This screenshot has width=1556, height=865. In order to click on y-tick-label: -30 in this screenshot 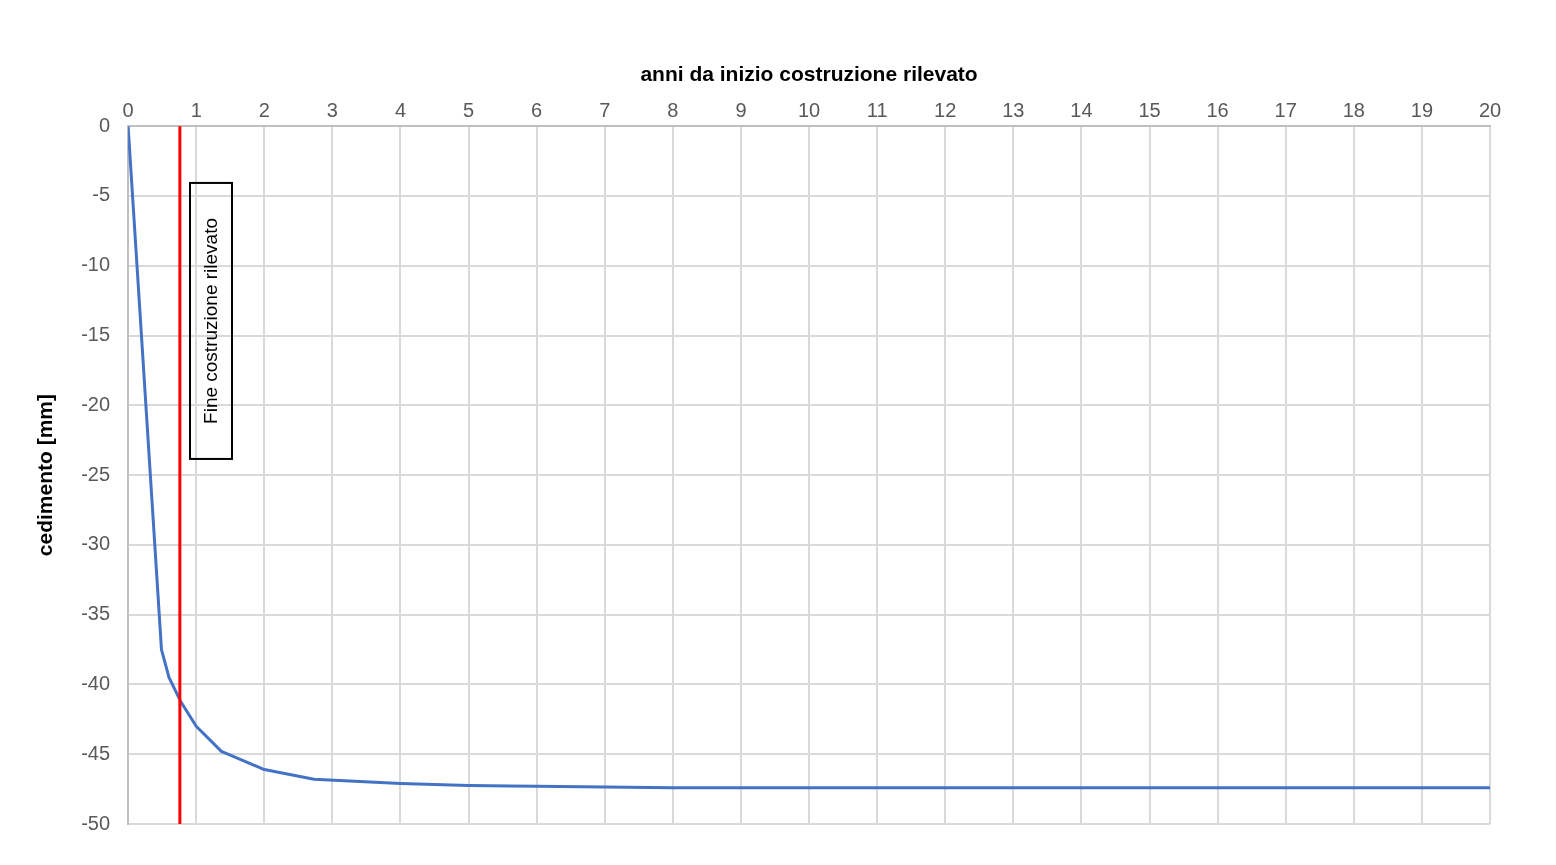, I will do `click(96, 543)`.